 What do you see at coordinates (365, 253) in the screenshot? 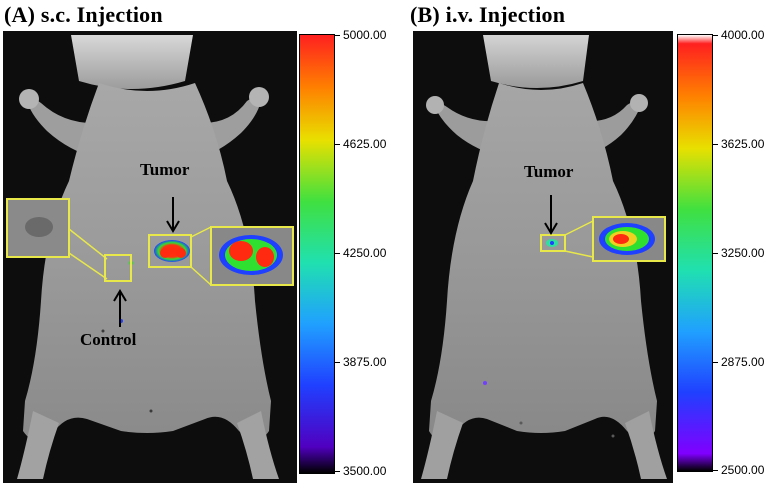
I see `colorbar-a-tick-2: 4250.00` at bounding box center [365, 253].